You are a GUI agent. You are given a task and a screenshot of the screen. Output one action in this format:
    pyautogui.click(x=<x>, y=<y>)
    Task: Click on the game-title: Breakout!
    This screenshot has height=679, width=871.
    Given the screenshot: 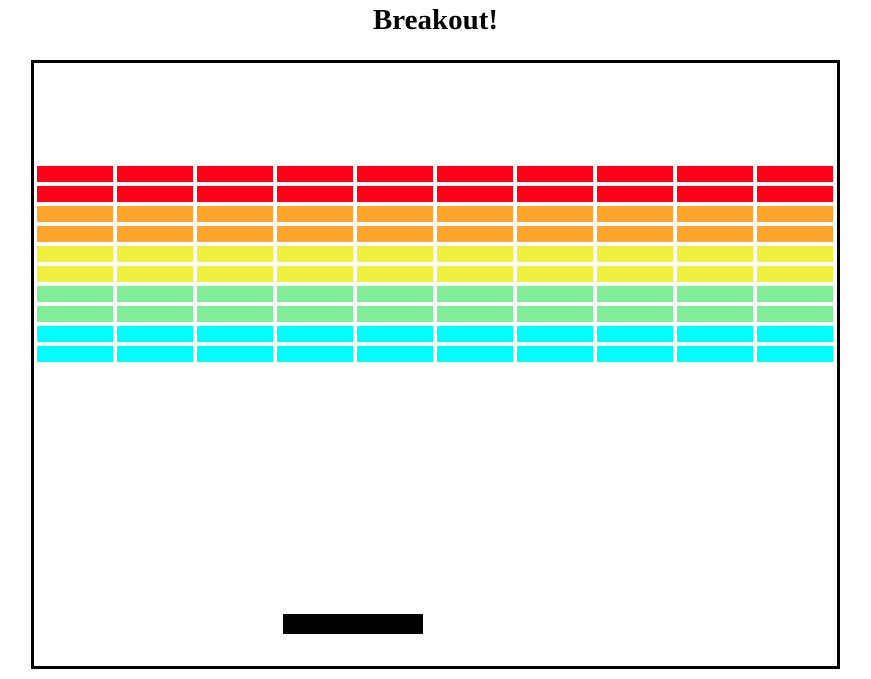 What is the action you would take?
    pyautogui.click(x=435, y=20)
    